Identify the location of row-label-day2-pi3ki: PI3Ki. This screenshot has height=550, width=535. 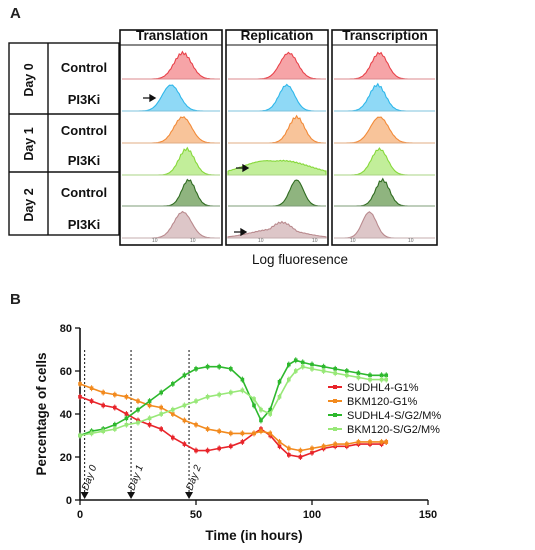
(84, 224).